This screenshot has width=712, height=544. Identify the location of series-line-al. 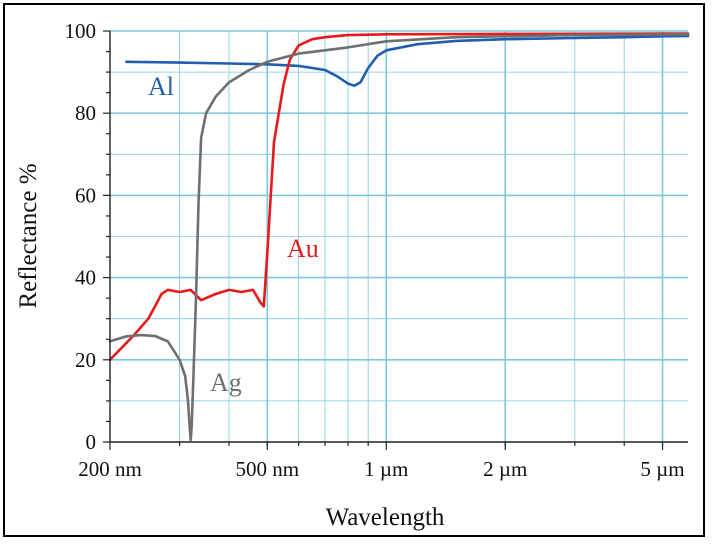
(407, 60).